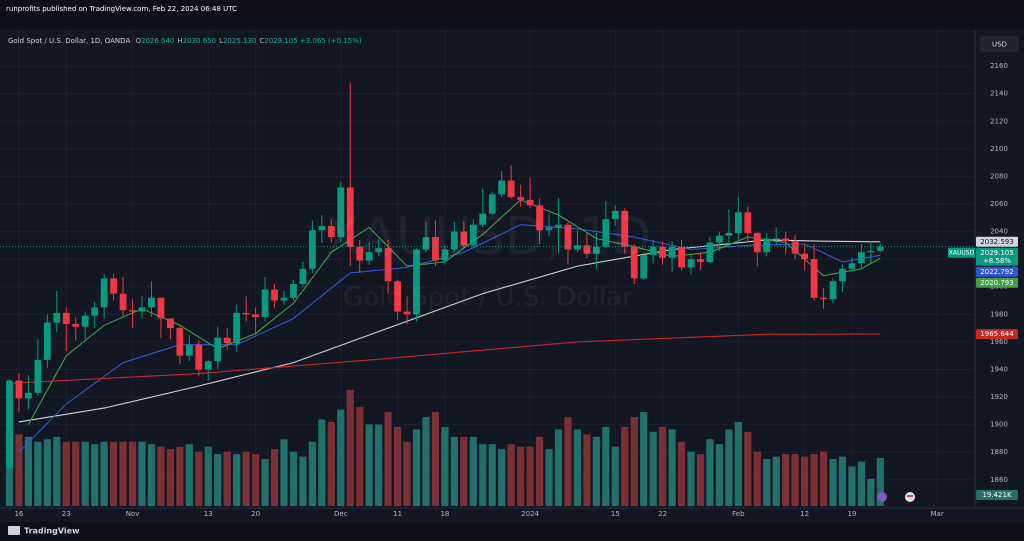 This screenshot has width=1024, height=541. I want to click on ohlc-key: O, so click(138, 41).